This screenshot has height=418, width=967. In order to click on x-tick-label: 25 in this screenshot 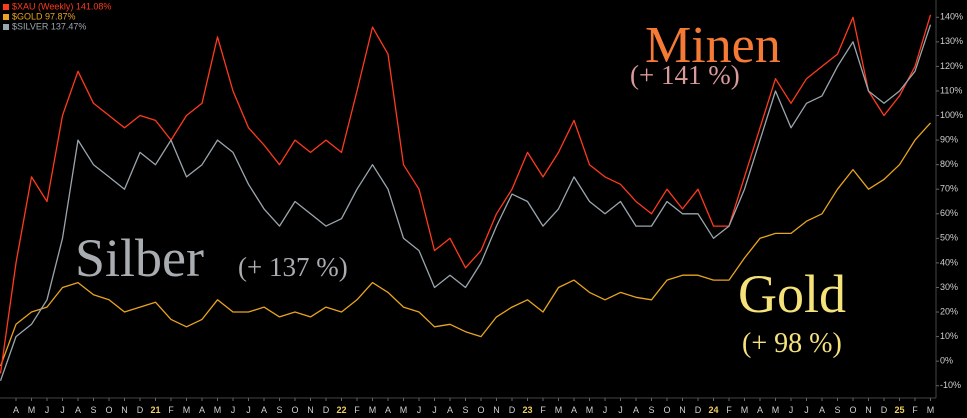, I will do `click(899, 410)`.